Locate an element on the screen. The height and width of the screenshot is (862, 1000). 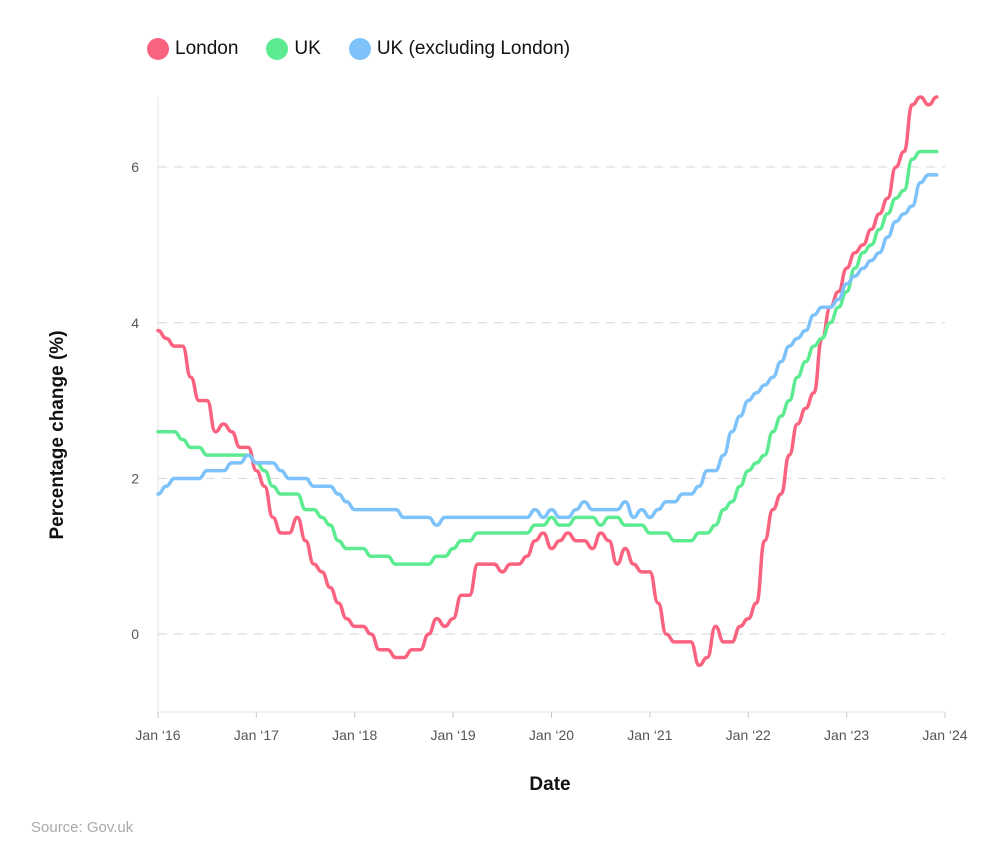
y-tick-label: 6 is located at coordinates (135, 167).